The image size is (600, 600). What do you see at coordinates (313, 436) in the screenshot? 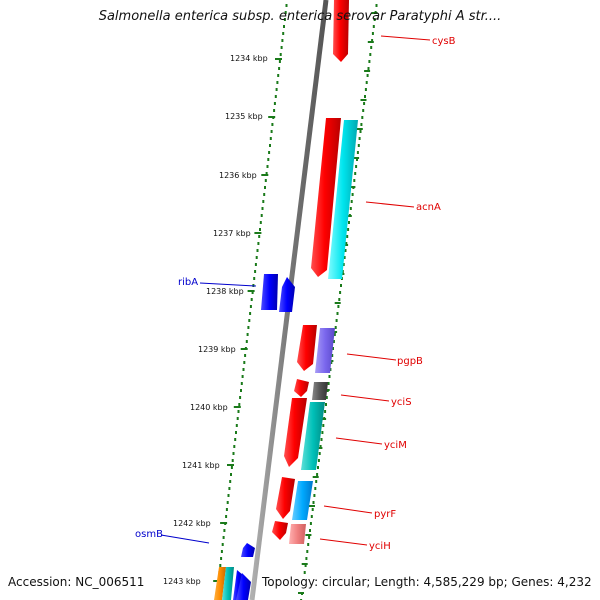
I see `gene-feature-yciM-cds` at bounding box center [313, 436].